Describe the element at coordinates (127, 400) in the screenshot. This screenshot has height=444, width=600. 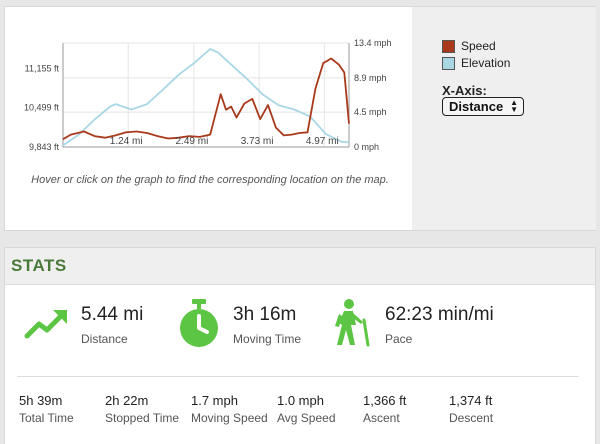
I see `stat-value: 2h 22m` at that location.